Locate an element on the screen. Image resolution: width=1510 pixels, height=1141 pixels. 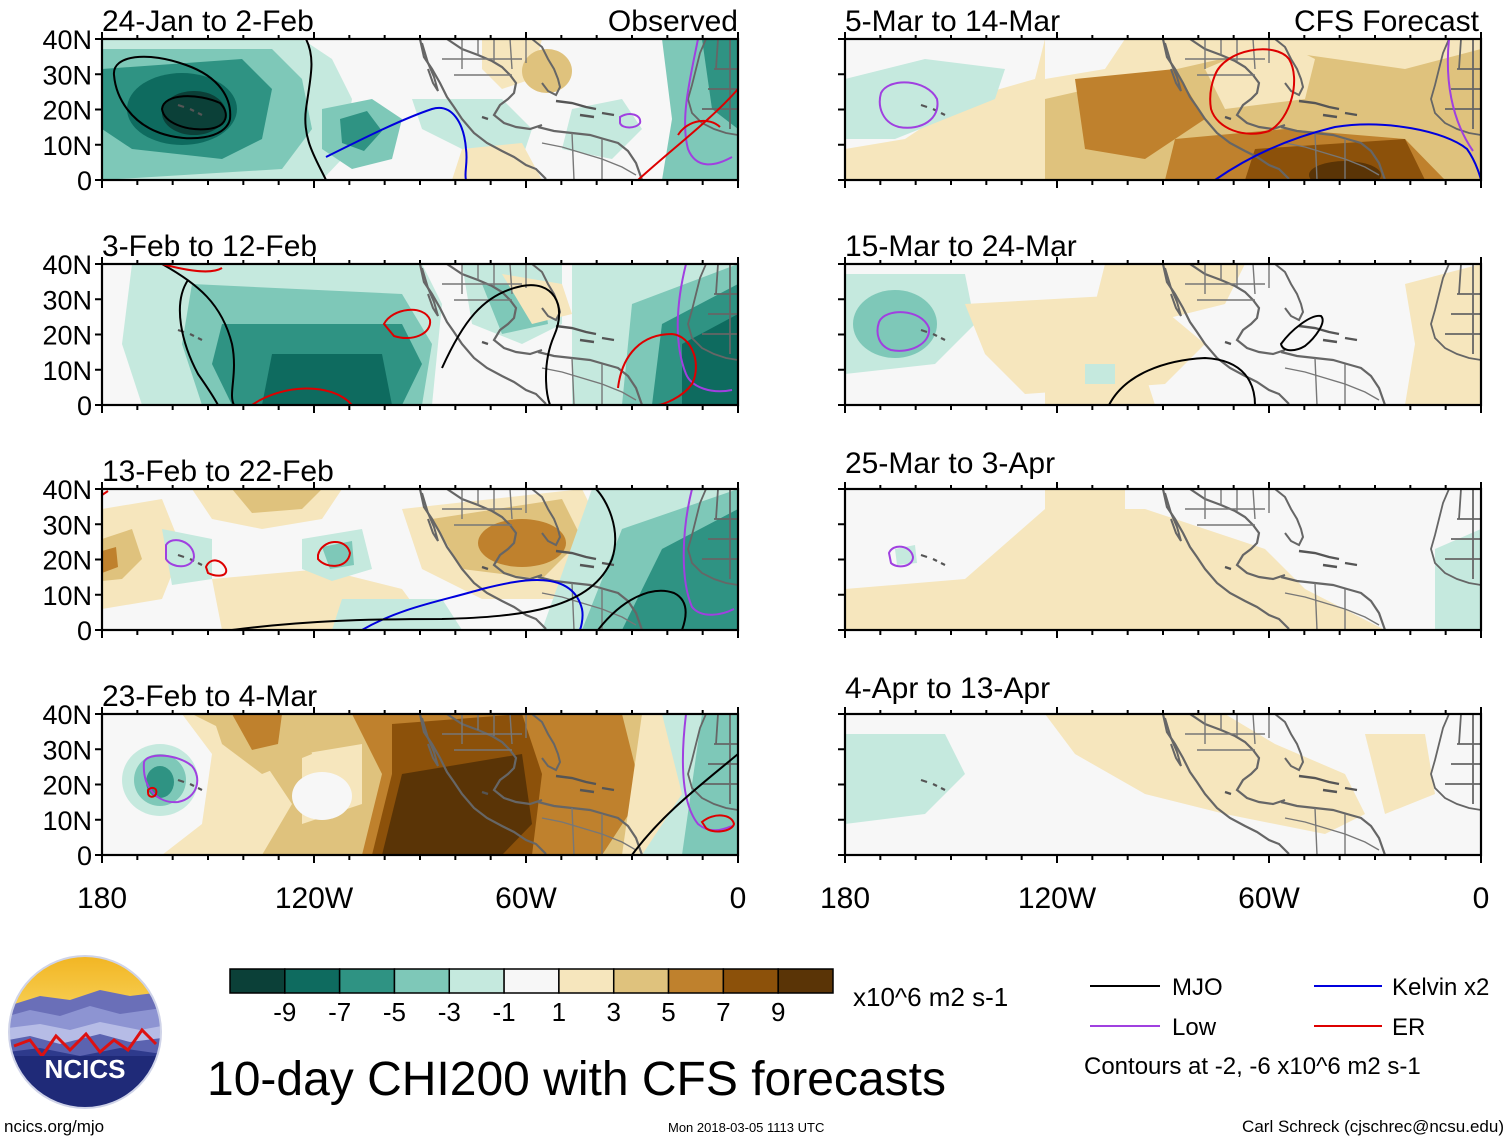
legend-label-low: Low is located at coordinates (1194, 1027).